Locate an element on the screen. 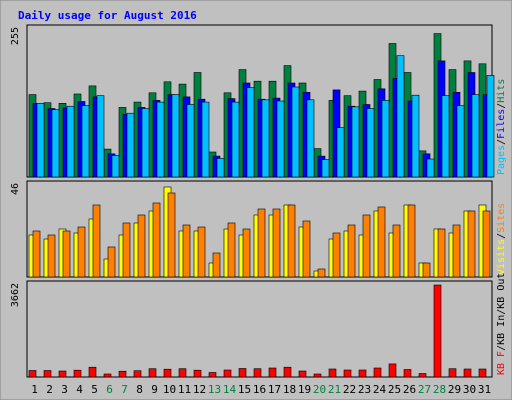 The height and width of the screenshot is (400, 512). legend-item-kb-out: KB Out is located at coordinates (501, 291).